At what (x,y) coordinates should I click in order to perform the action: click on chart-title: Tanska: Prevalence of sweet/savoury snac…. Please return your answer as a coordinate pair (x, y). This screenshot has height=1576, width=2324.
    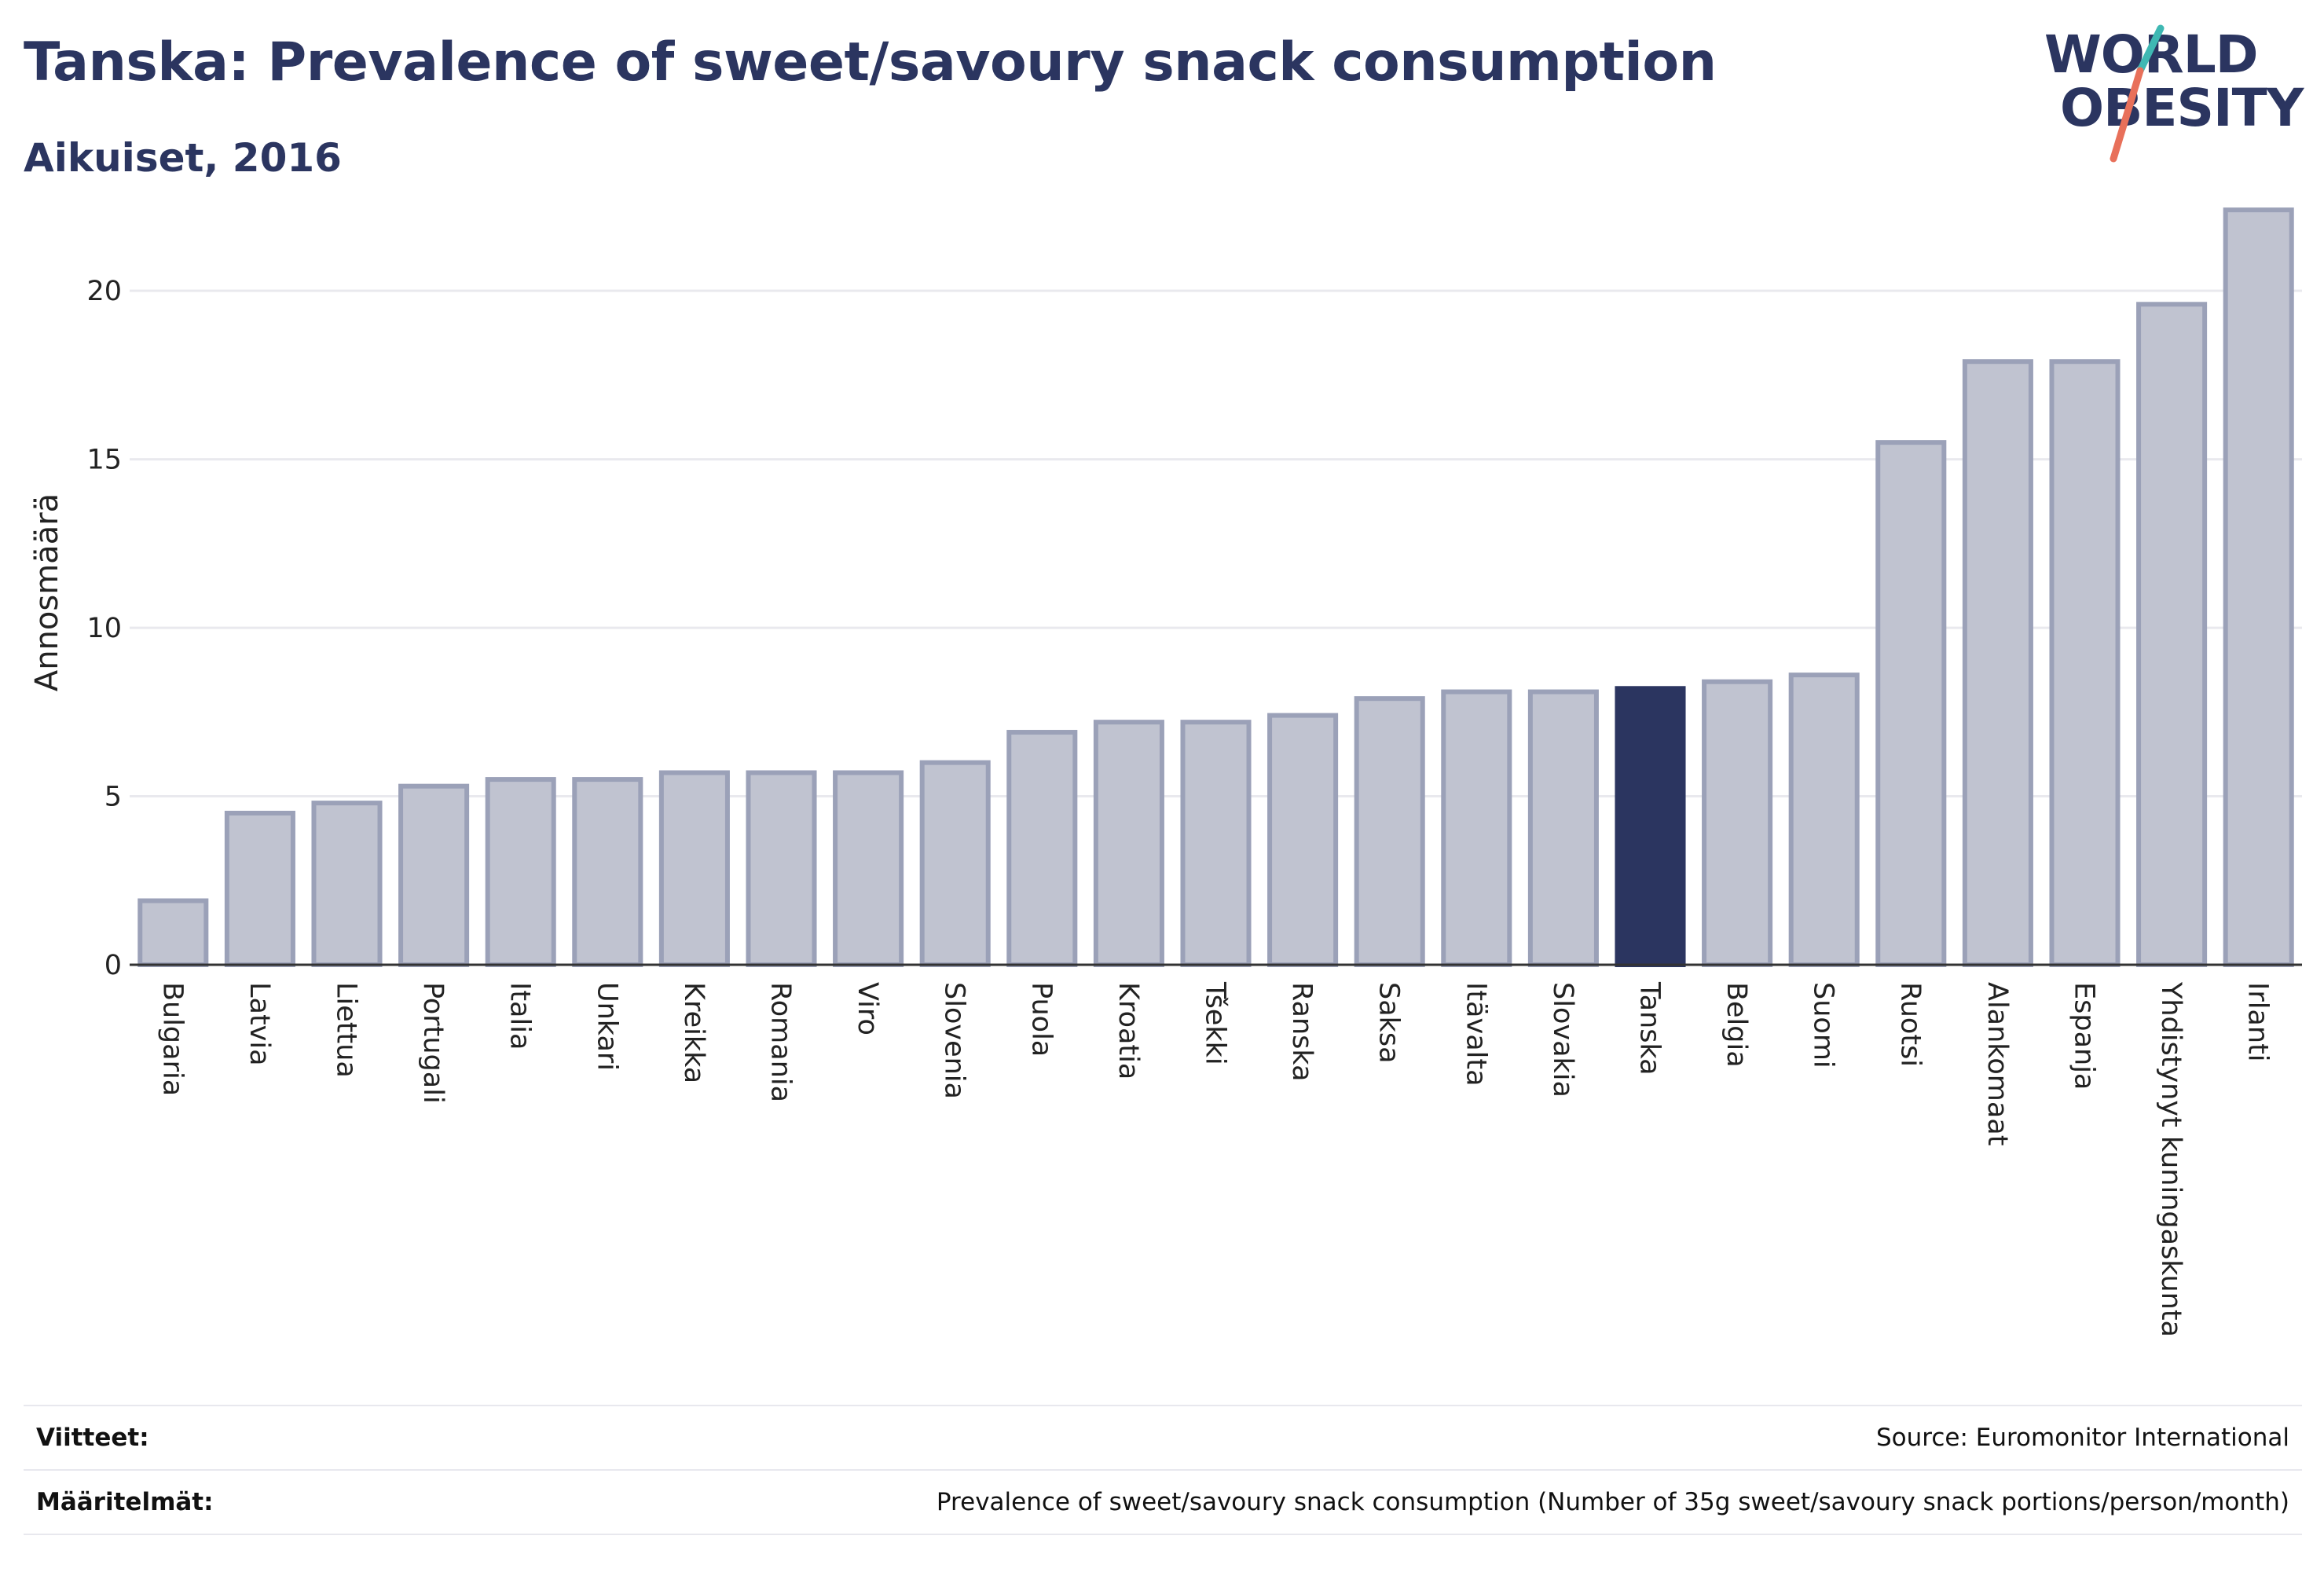
    Looking at the image, I should click on (870, 62).